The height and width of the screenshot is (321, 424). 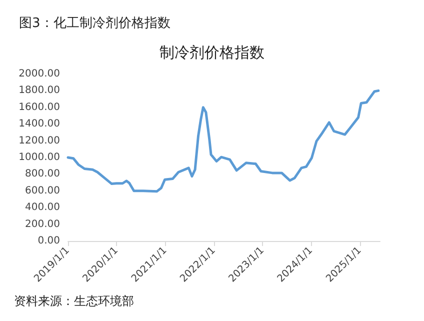 What do you see at coordinates (39, 140) in the screenshot?
I see `y-tick-label: 1200.00` at bounding box center [39, 140].